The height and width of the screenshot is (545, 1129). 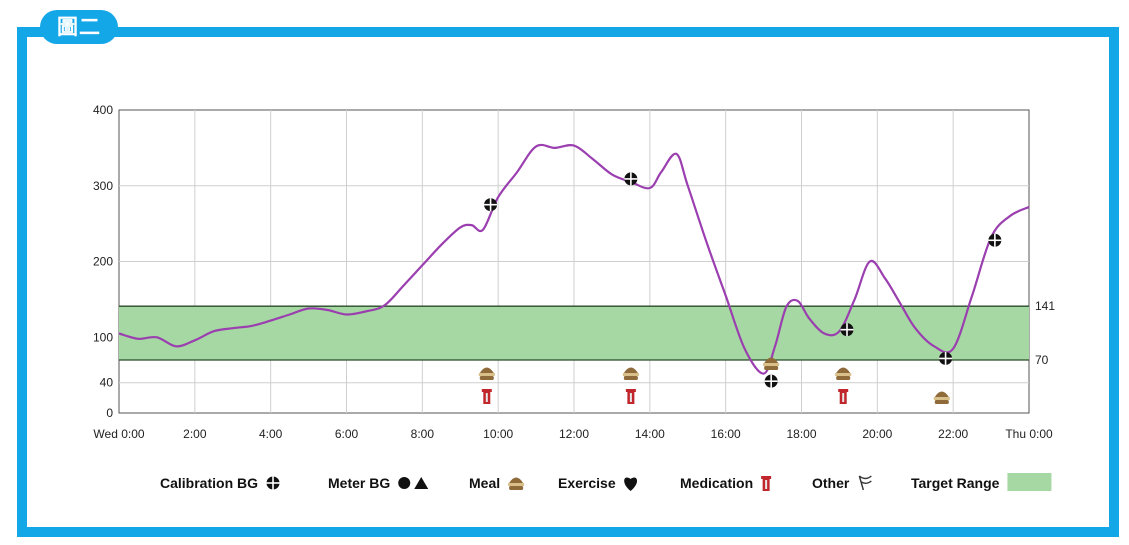 What do you see at coordinates (107, 383) in the screenshot?
I see `y-tick-label: 40` at bounding box center [107, 383].